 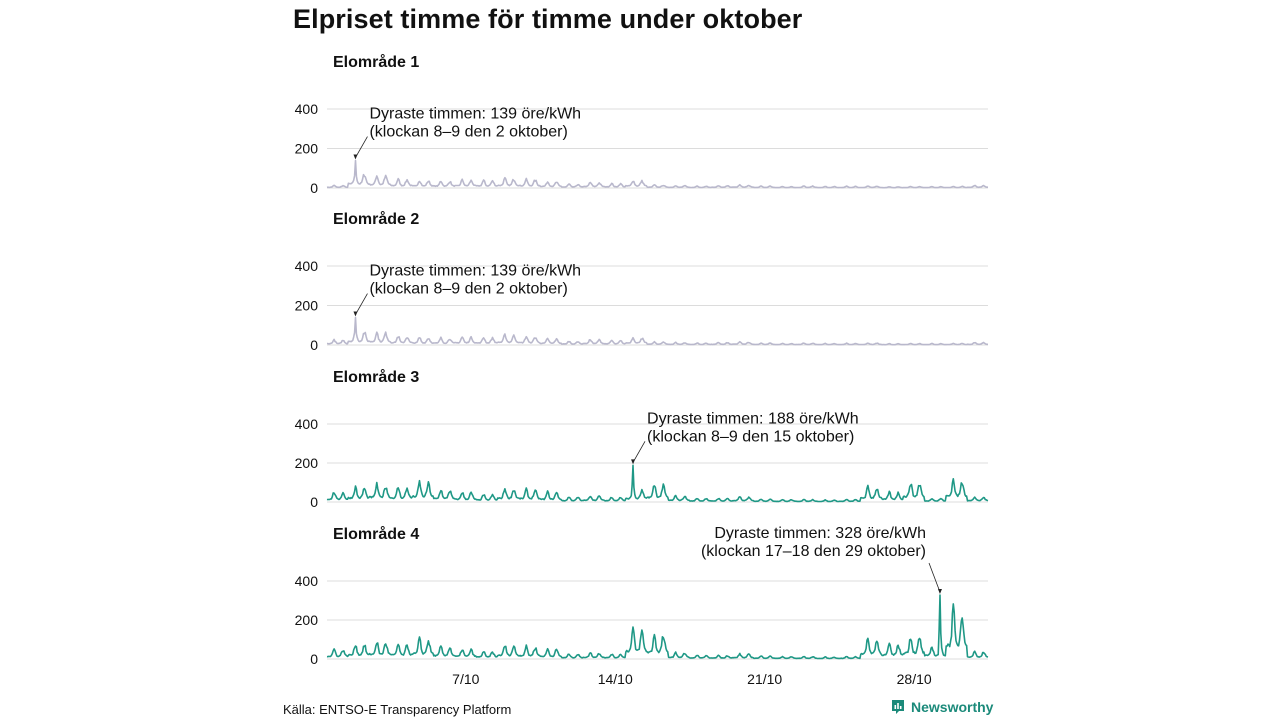 I want to click on x-tick-label: 21/10, so click(x=764, y=679).